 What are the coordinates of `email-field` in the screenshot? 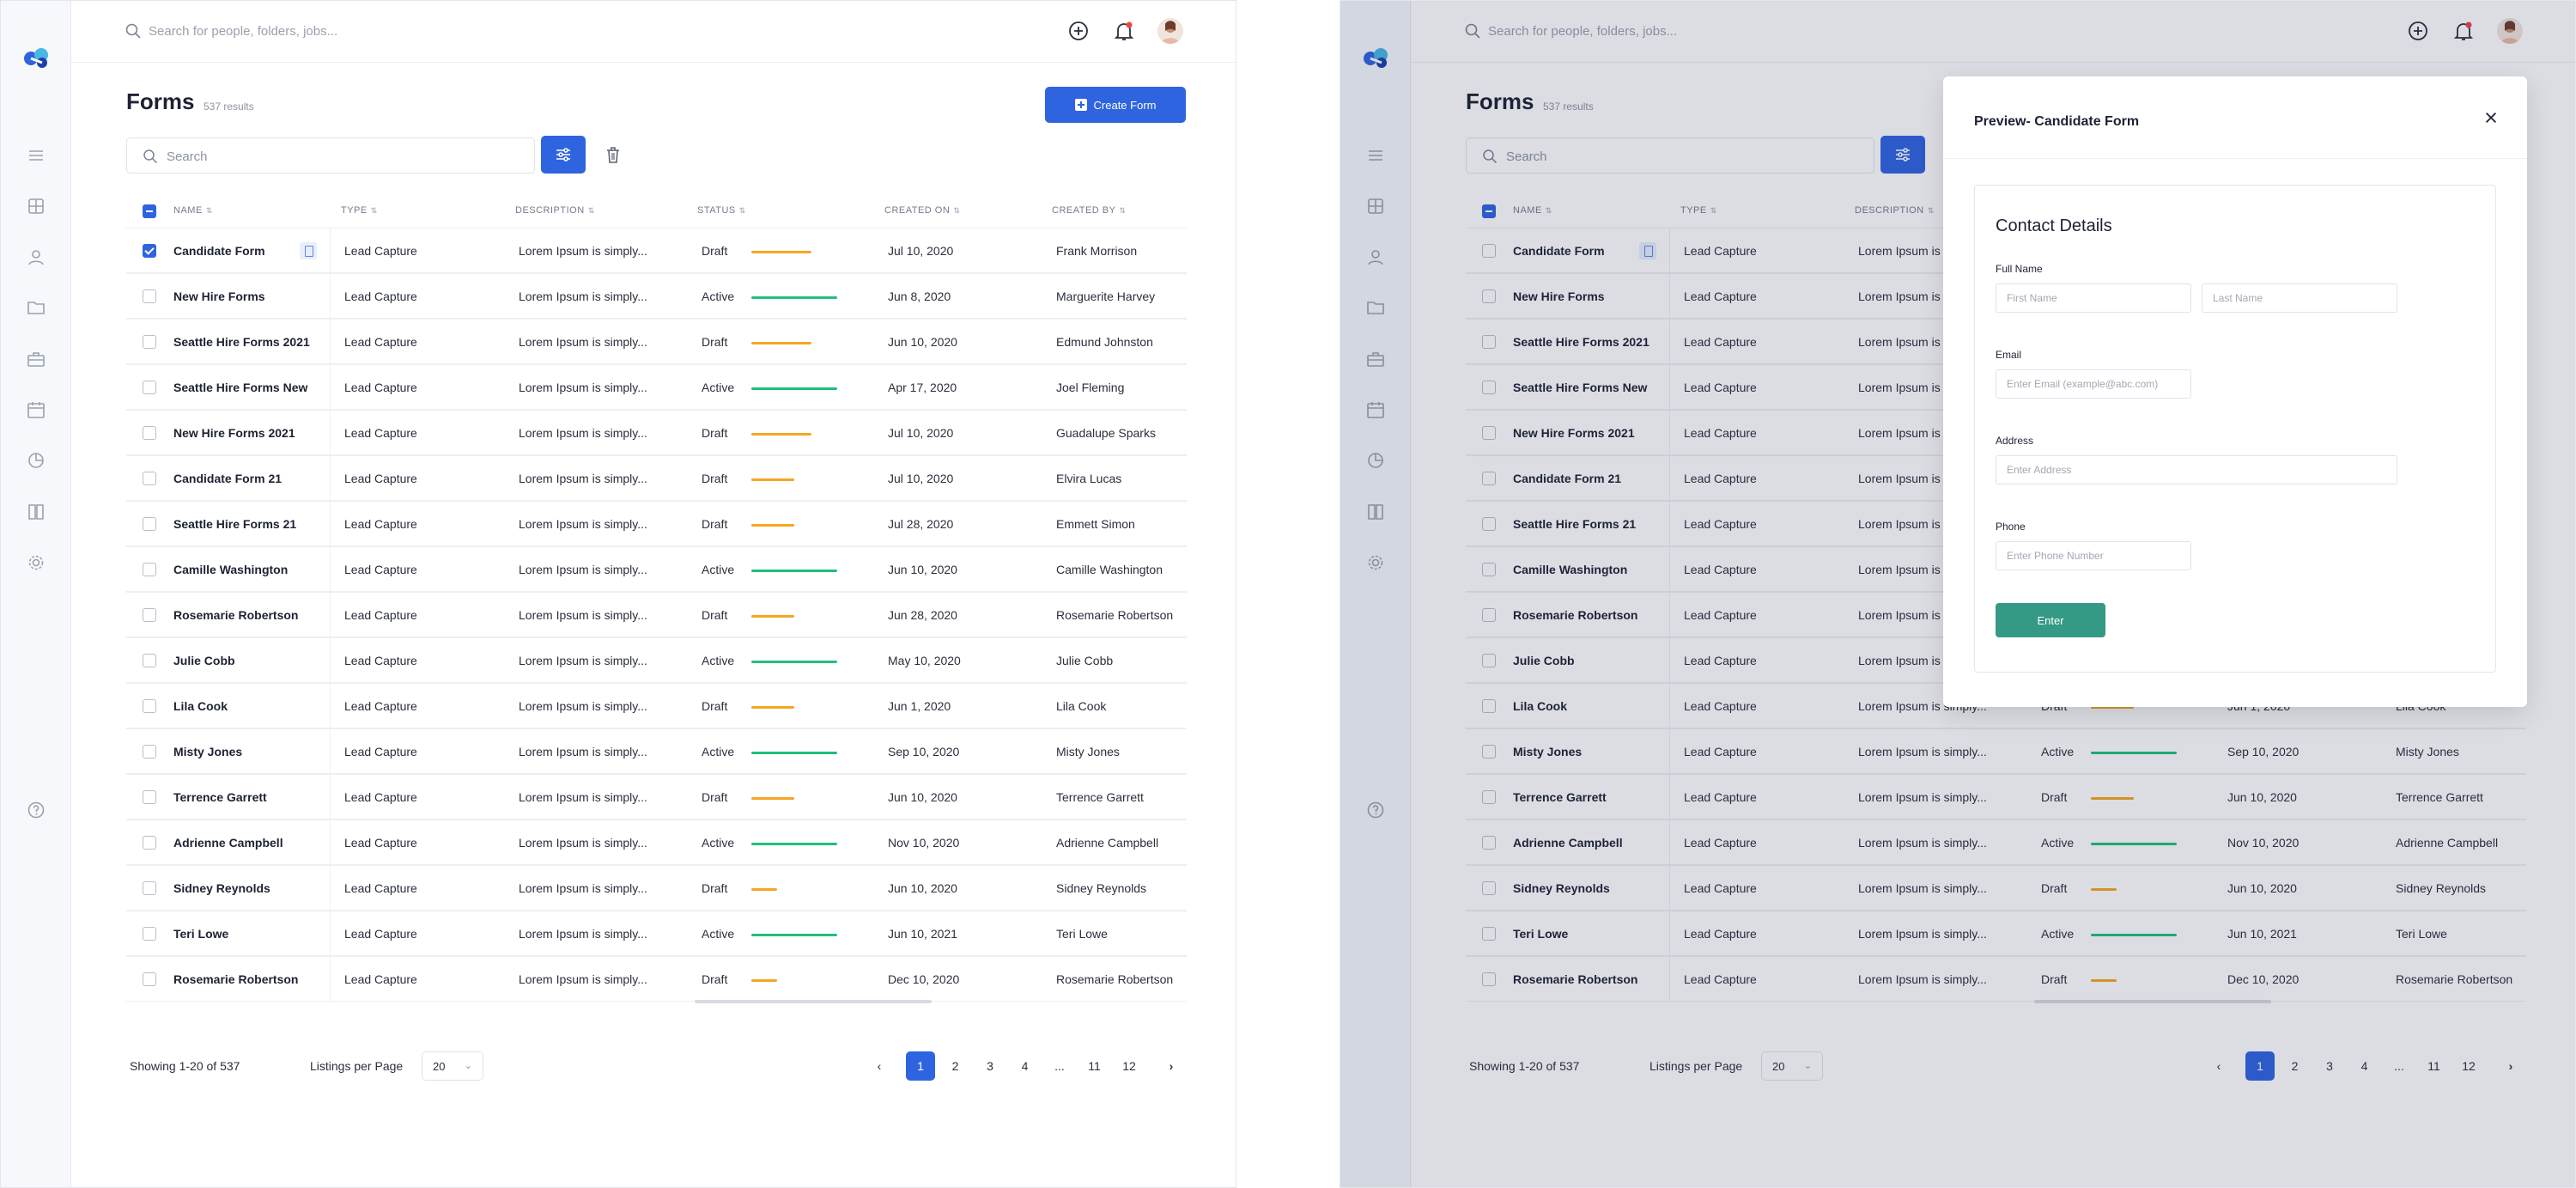 It's located at (2093, 384).